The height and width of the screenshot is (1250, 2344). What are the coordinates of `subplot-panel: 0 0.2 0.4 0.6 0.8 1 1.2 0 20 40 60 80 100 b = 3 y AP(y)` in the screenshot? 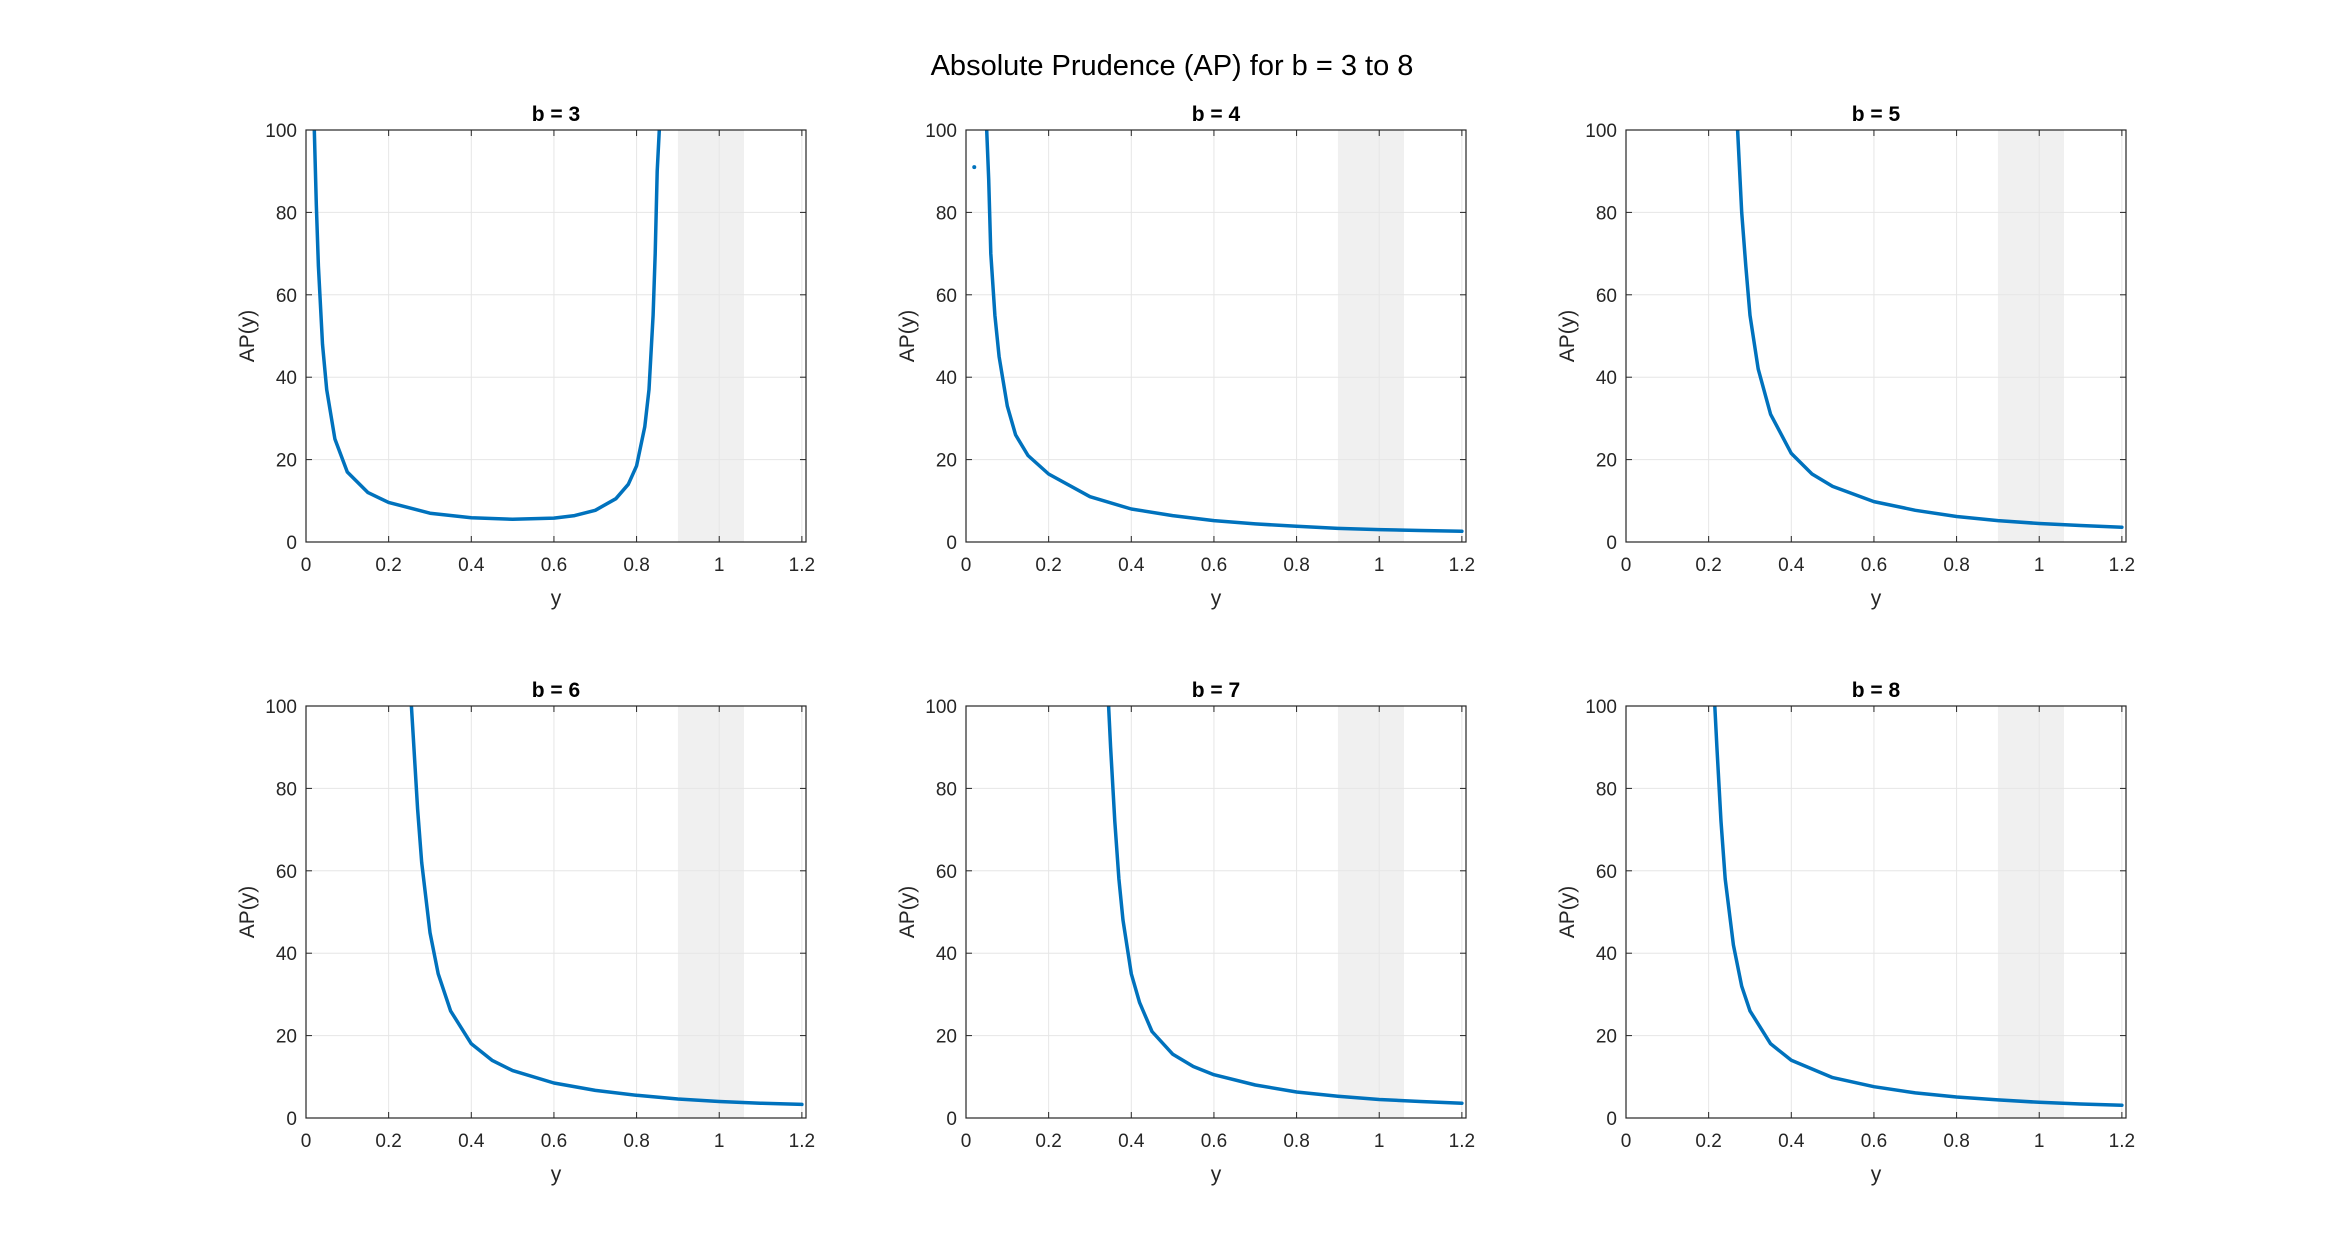 It's located at (525, 356).